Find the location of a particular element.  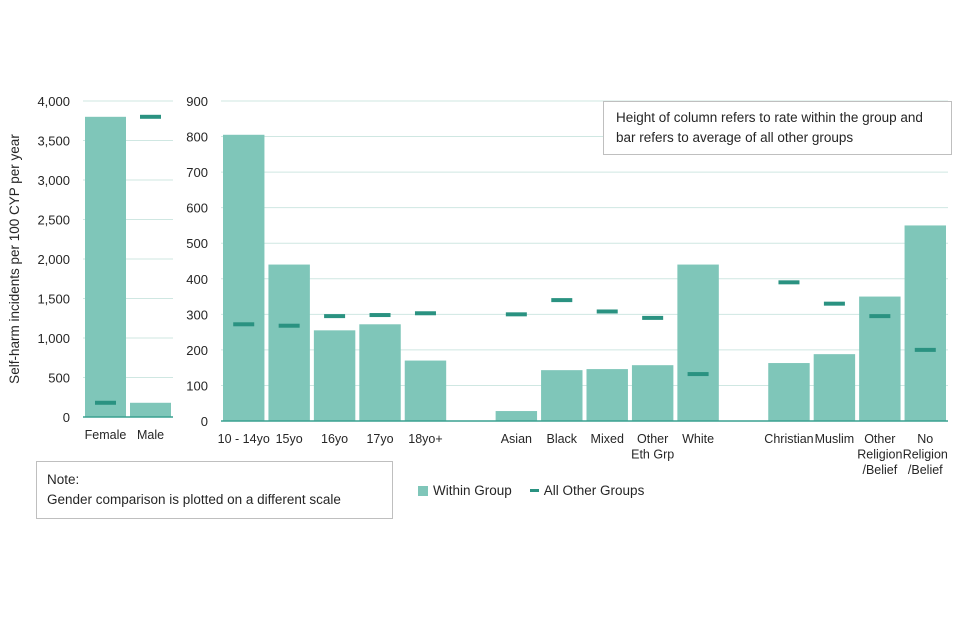

legend: Within Group All Other Groups is located at coordinates (531, 490).